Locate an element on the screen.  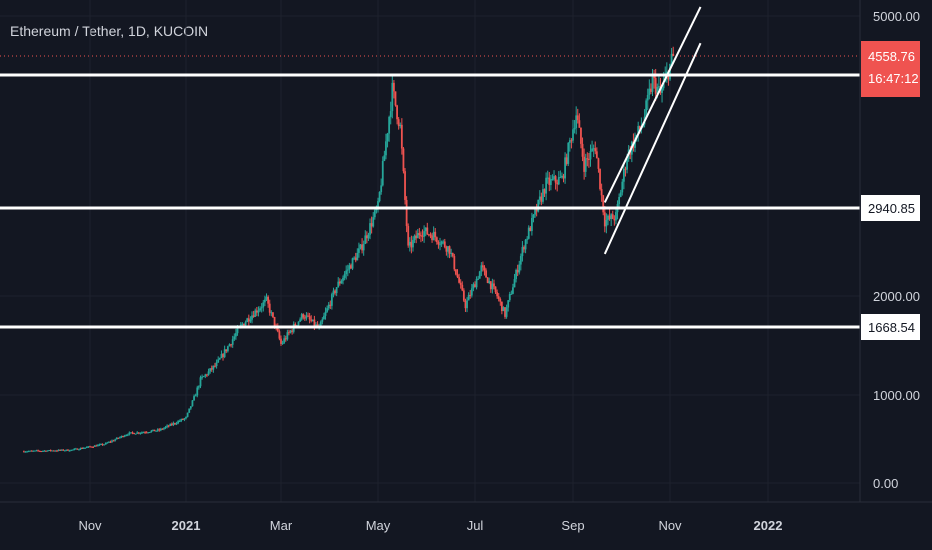
y-tick-label: 5000.00 is located at coordinates (896, 16).